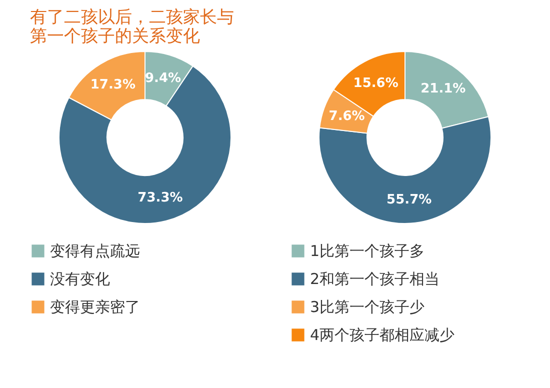 This screenshot has height=388, width=550. I want to click on chart-title: 有了二孩以后，二孩家长与第一个孩子的关系变化, so click(132, 27).